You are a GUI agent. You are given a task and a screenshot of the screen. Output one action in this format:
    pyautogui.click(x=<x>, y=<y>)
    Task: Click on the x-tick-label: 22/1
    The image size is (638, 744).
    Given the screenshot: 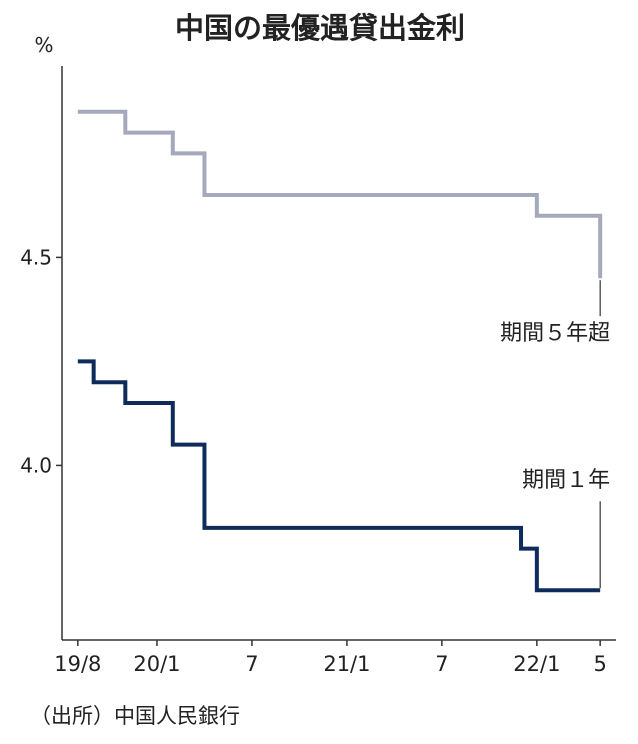 What is the action you would take?
    pyautogui.click(x=536, y=664)
    